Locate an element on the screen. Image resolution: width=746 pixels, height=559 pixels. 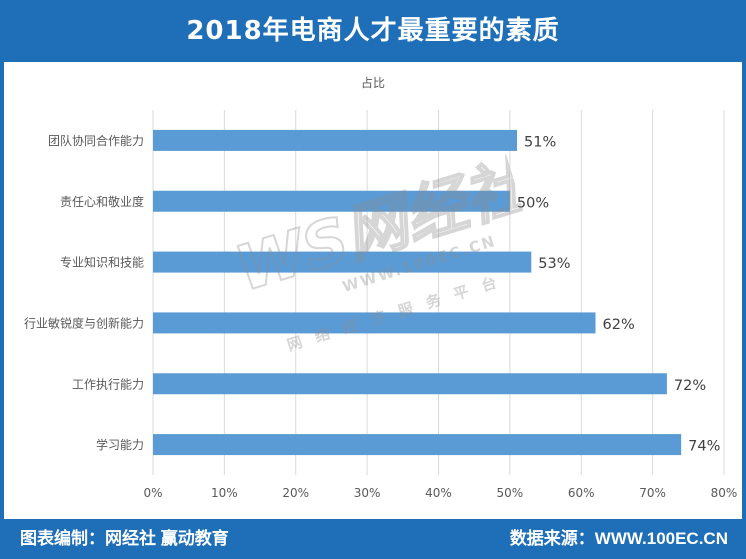
data-label: 53% is located at coordinates (554, 264).